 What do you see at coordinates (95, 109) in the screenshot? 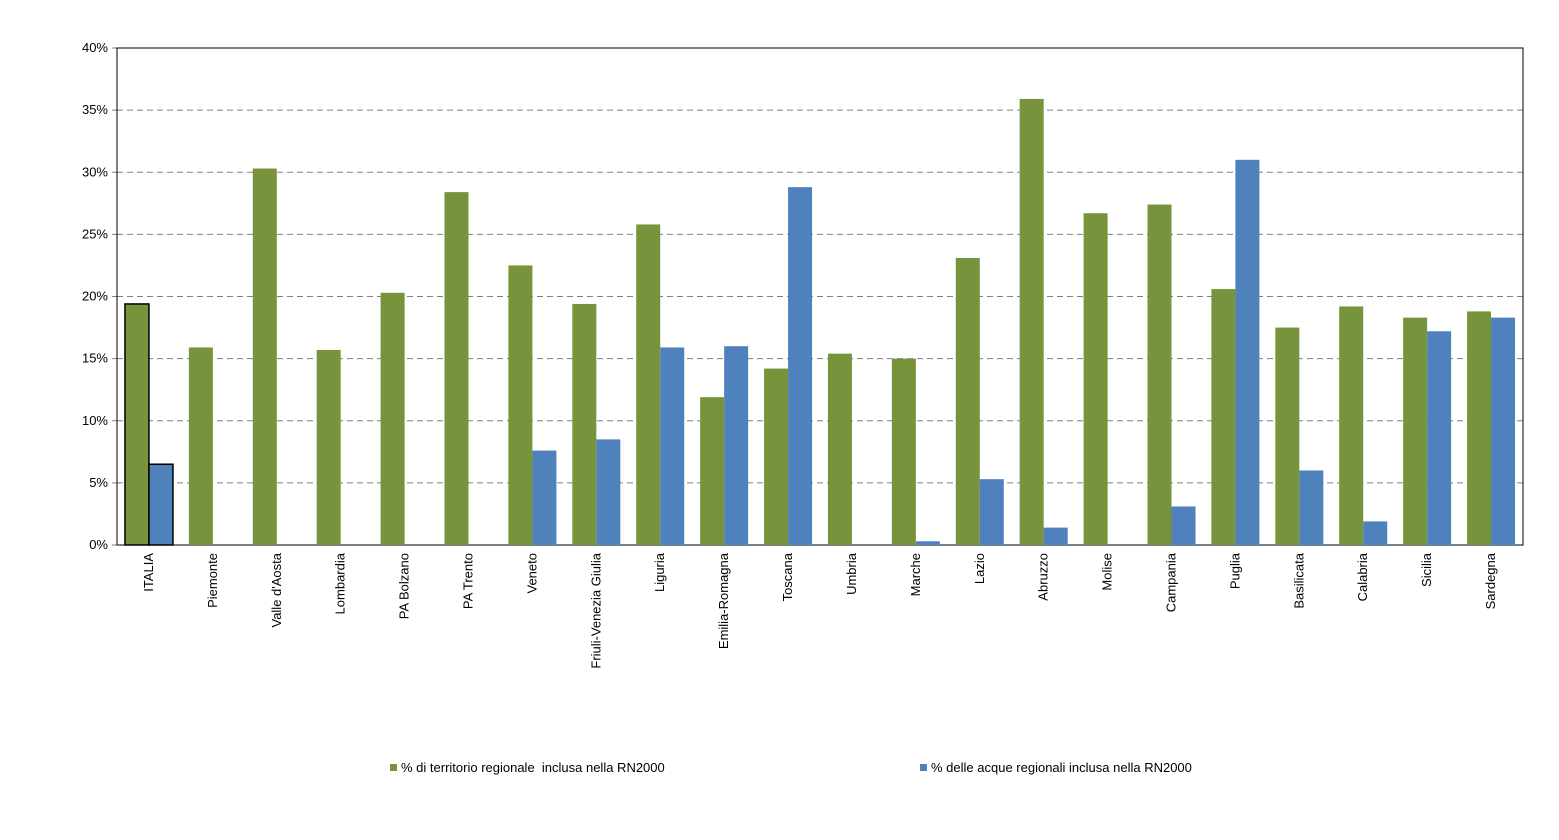
I see `y-tick-label: 35%` at bounding box center [95, 109].